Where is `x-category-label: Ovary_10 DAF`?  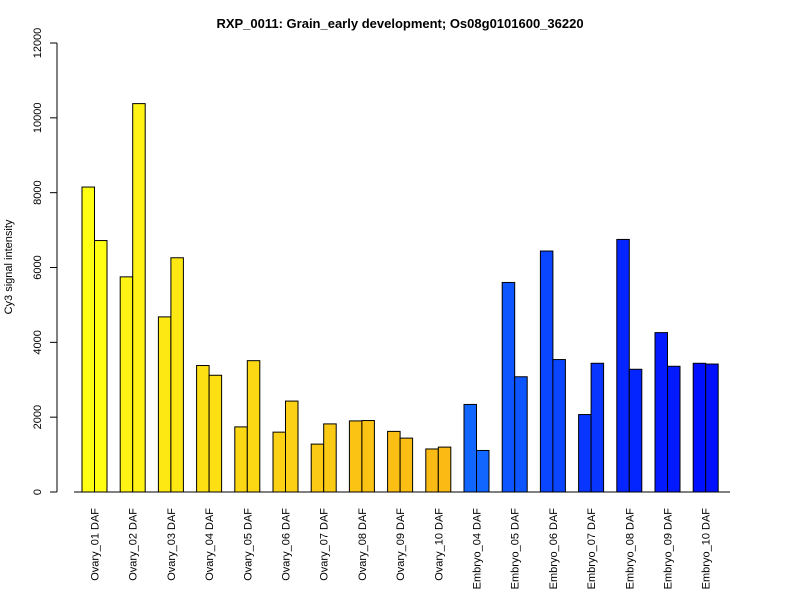
x-category-label: Ovary_10 DAF is located at coordinates (439, 544).